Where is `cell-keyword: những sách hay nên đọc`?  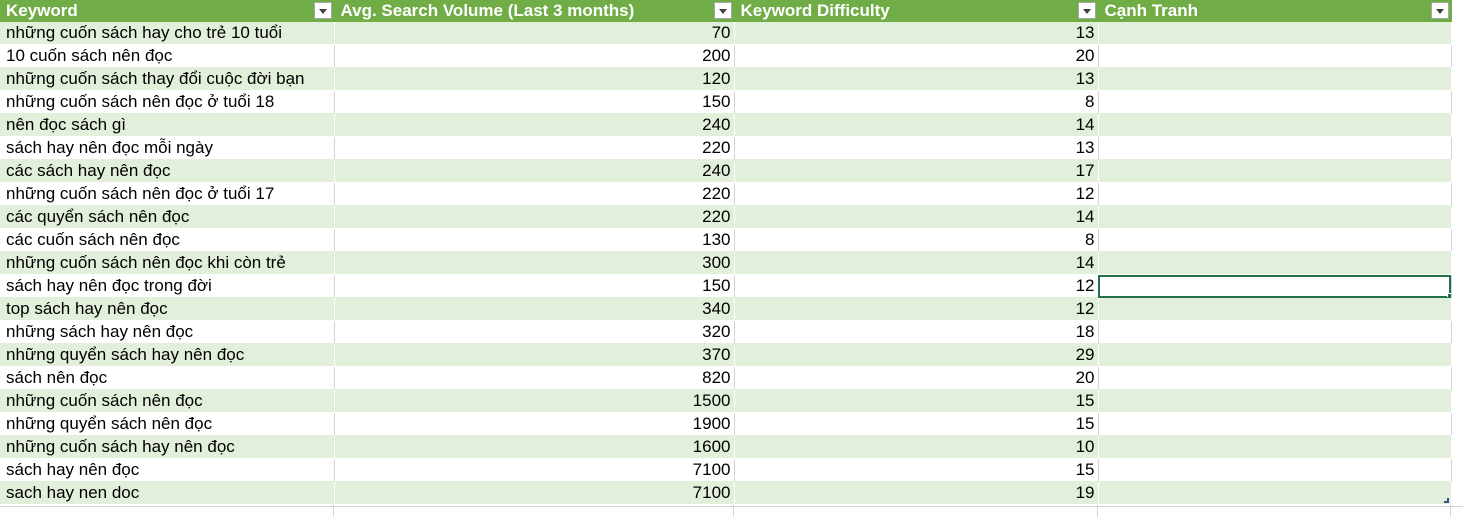 cell-keyword: những sách hay nên đọc is located at coordinates (167, 332).